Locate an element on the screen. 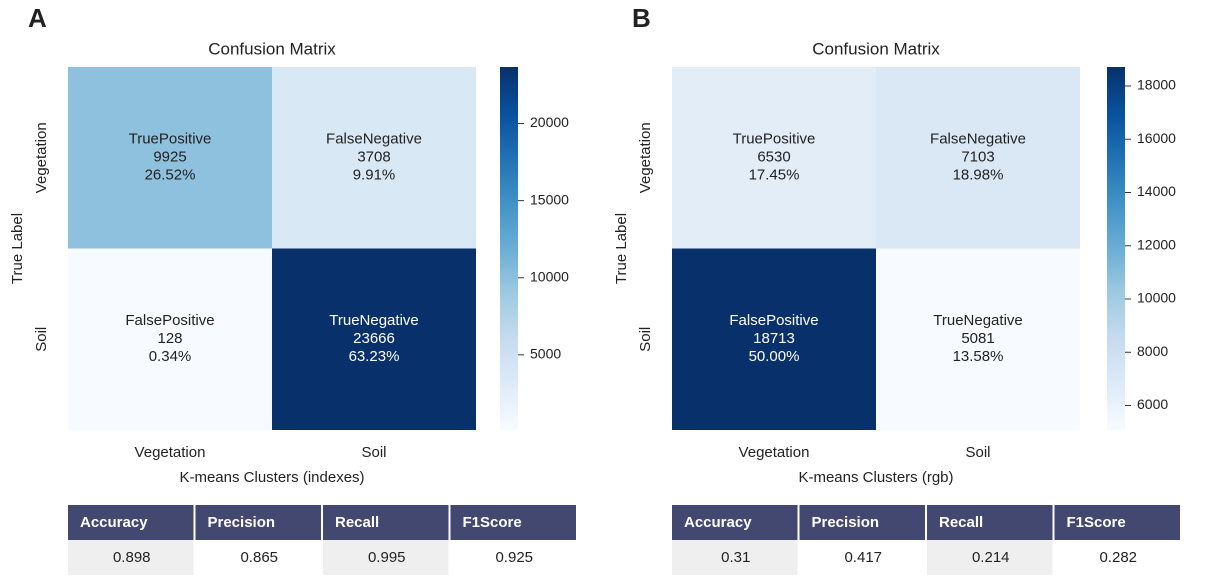  table-value: 0.214 is located at coordinates (991, 557).